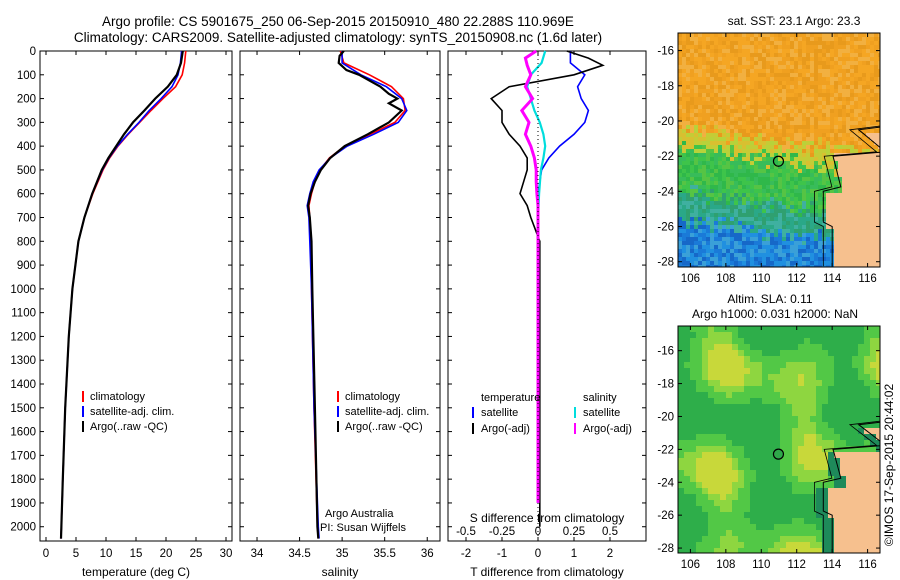  I want to click on difference-profile-series-salinity-argo, so click(529, 276).